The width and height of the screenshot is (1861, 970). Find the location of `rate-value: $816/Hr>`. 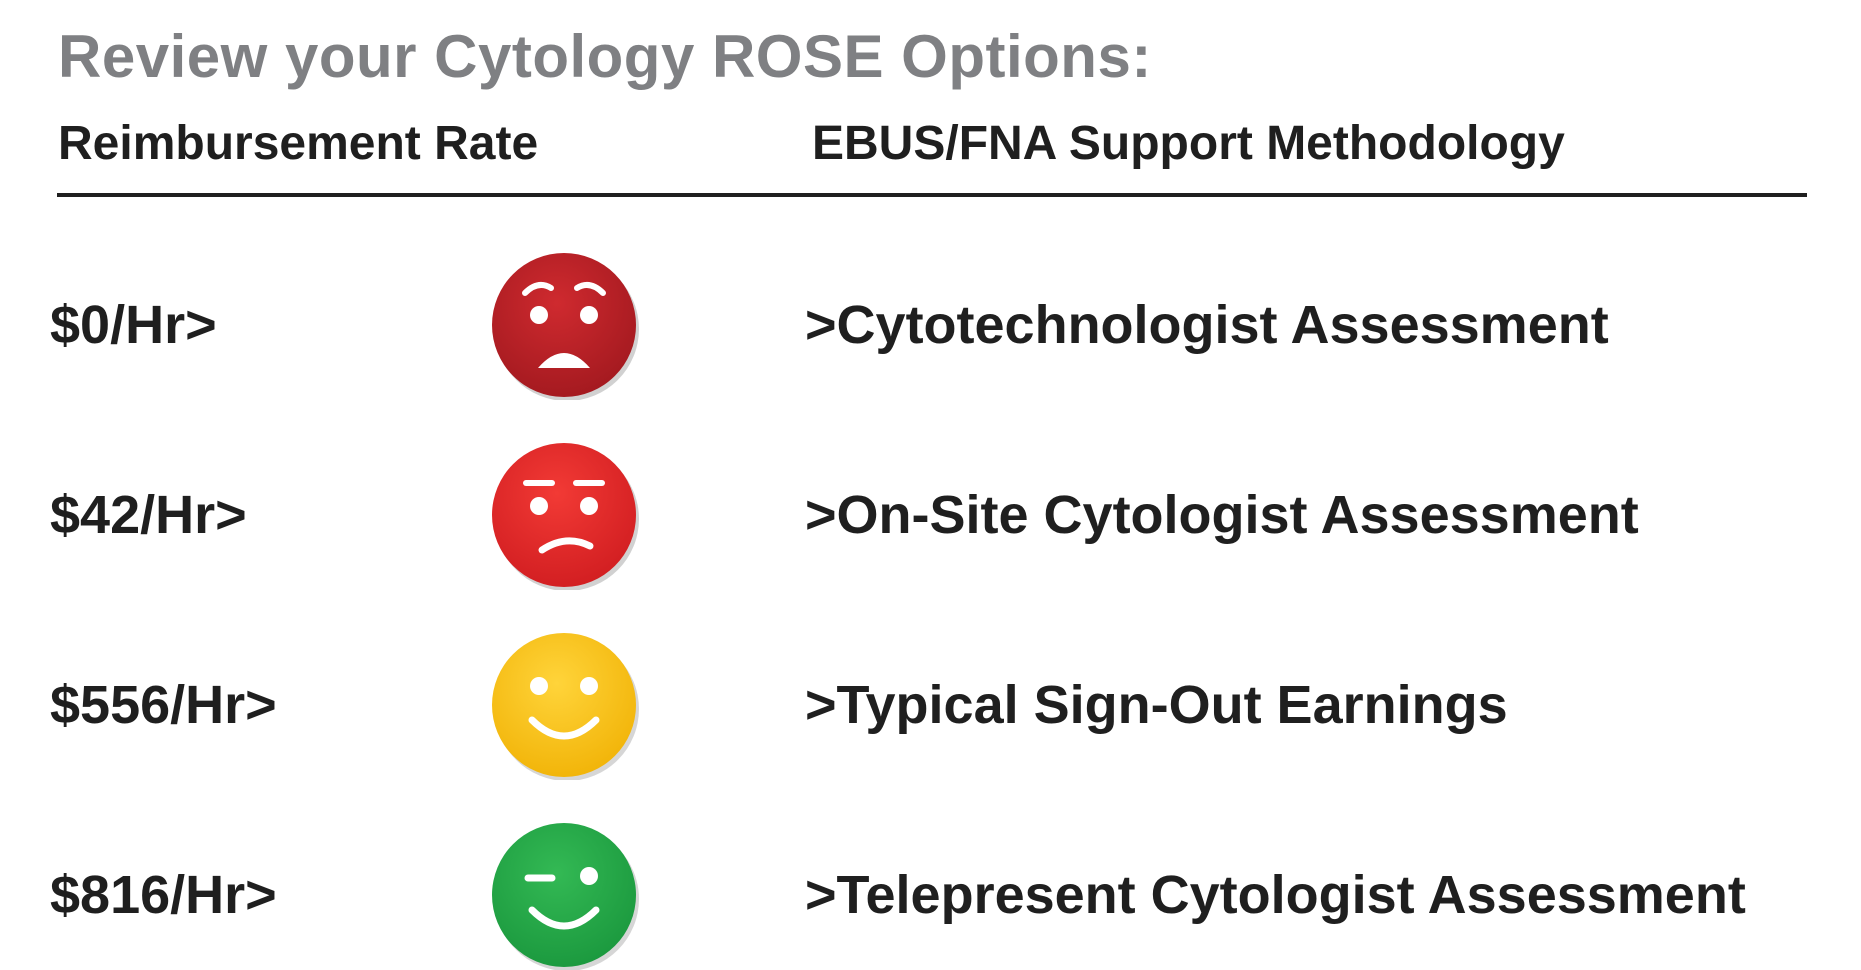

rate-value: $816/Hr> is located at coordinates (163, 895).